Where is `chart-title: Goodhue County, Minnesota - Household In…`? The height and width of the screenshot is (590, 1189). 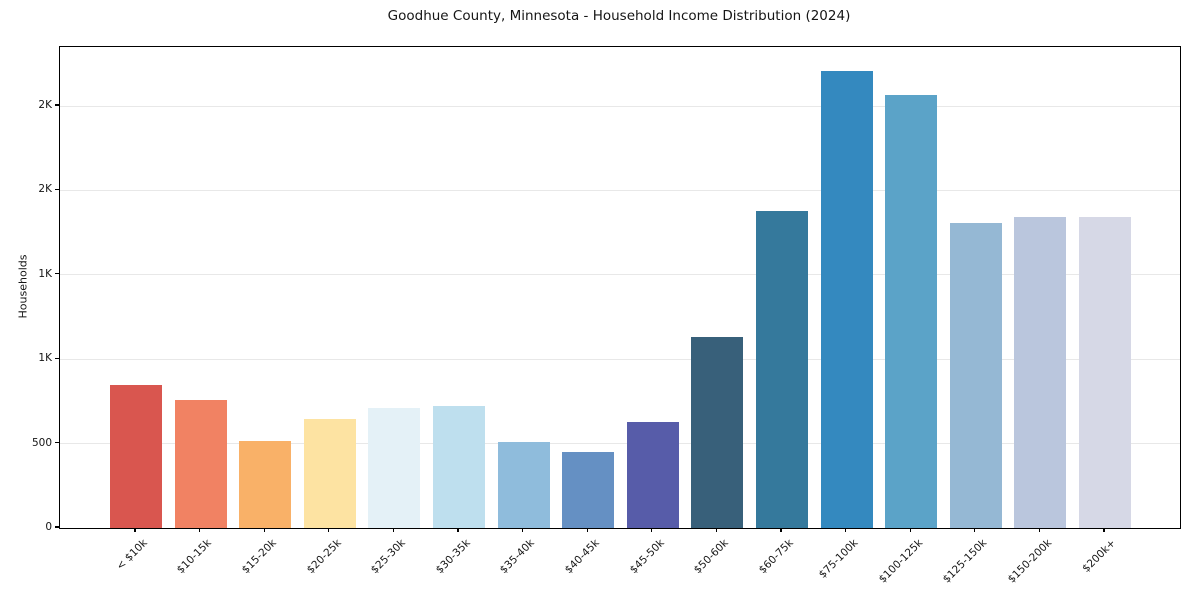
chart-title: Goodhue County, Minnesota - Household In… is located at coordinates (619, 16).